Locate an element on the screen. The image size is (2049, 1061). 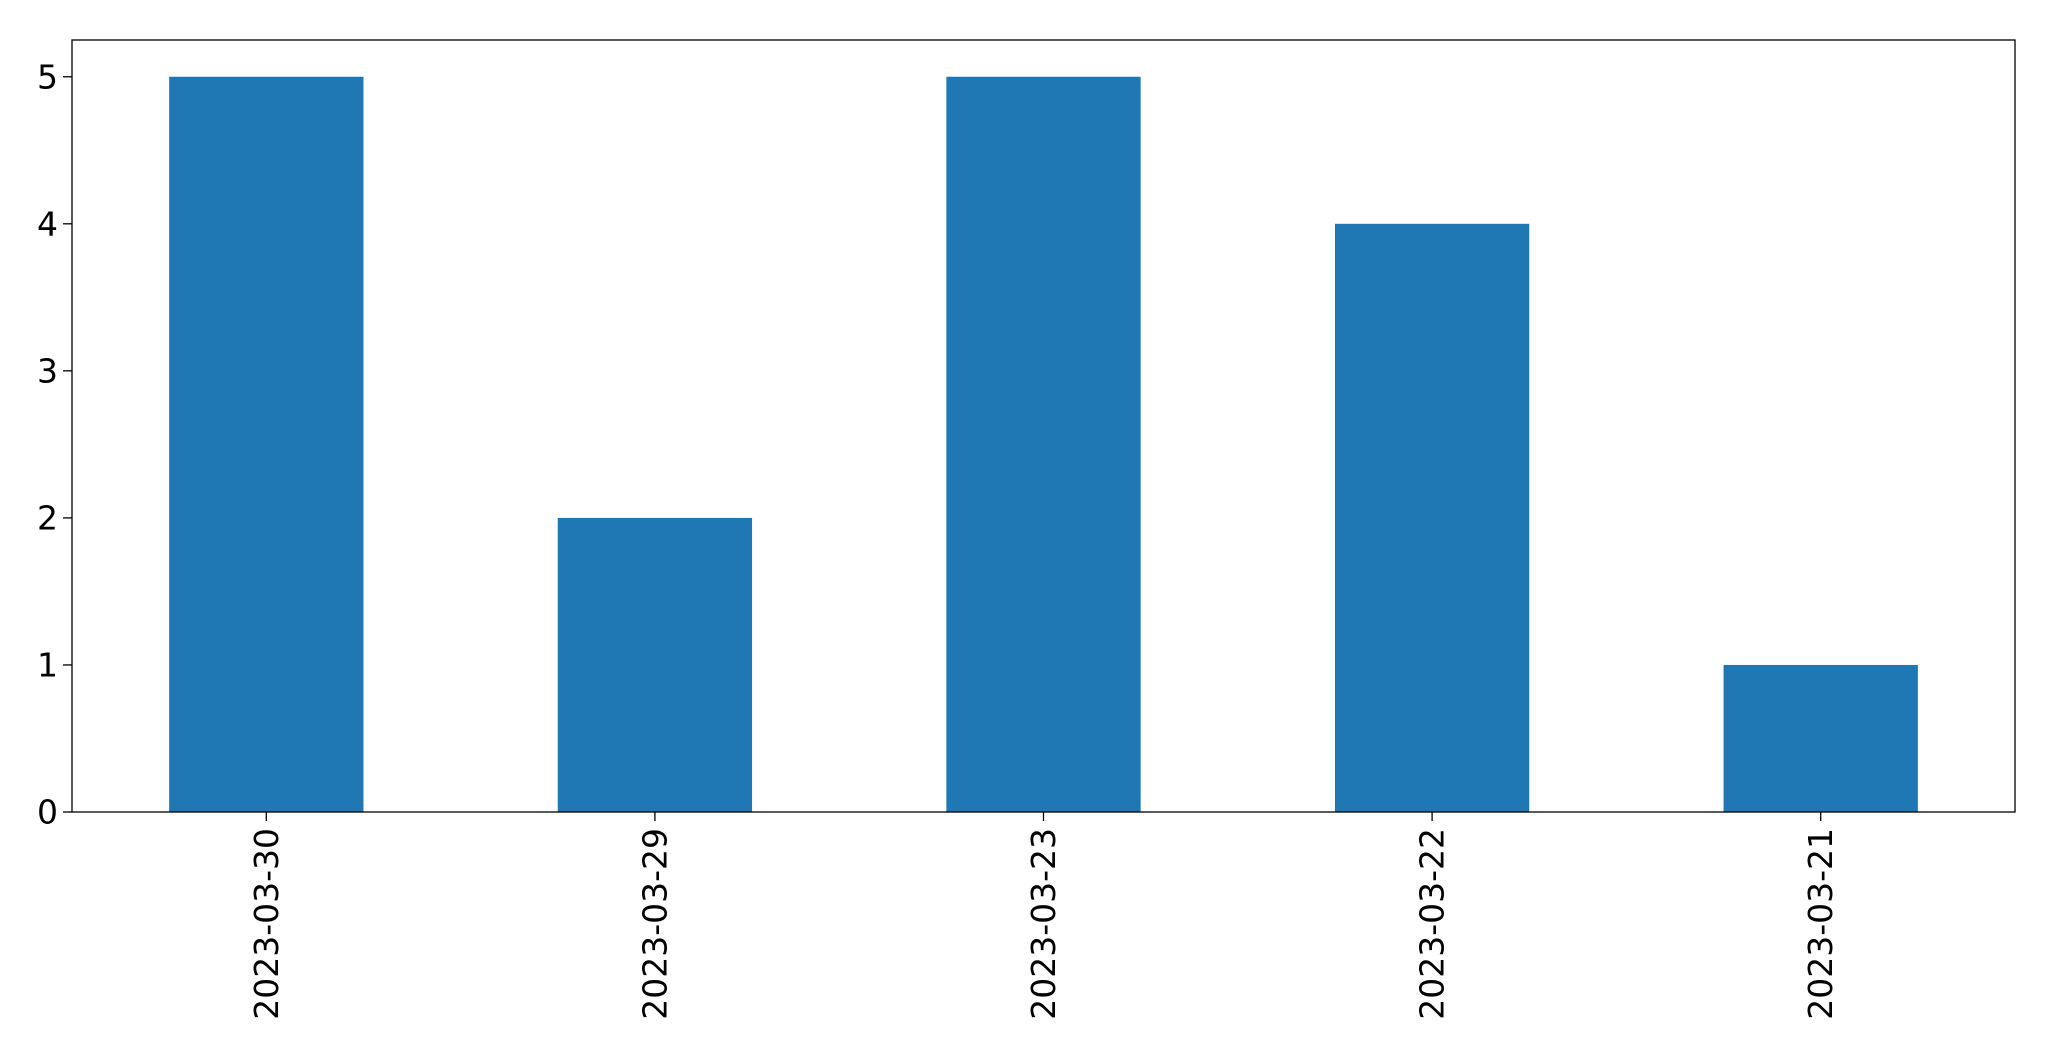
y-tick-label: 4 is located at coordinates (47, 223).